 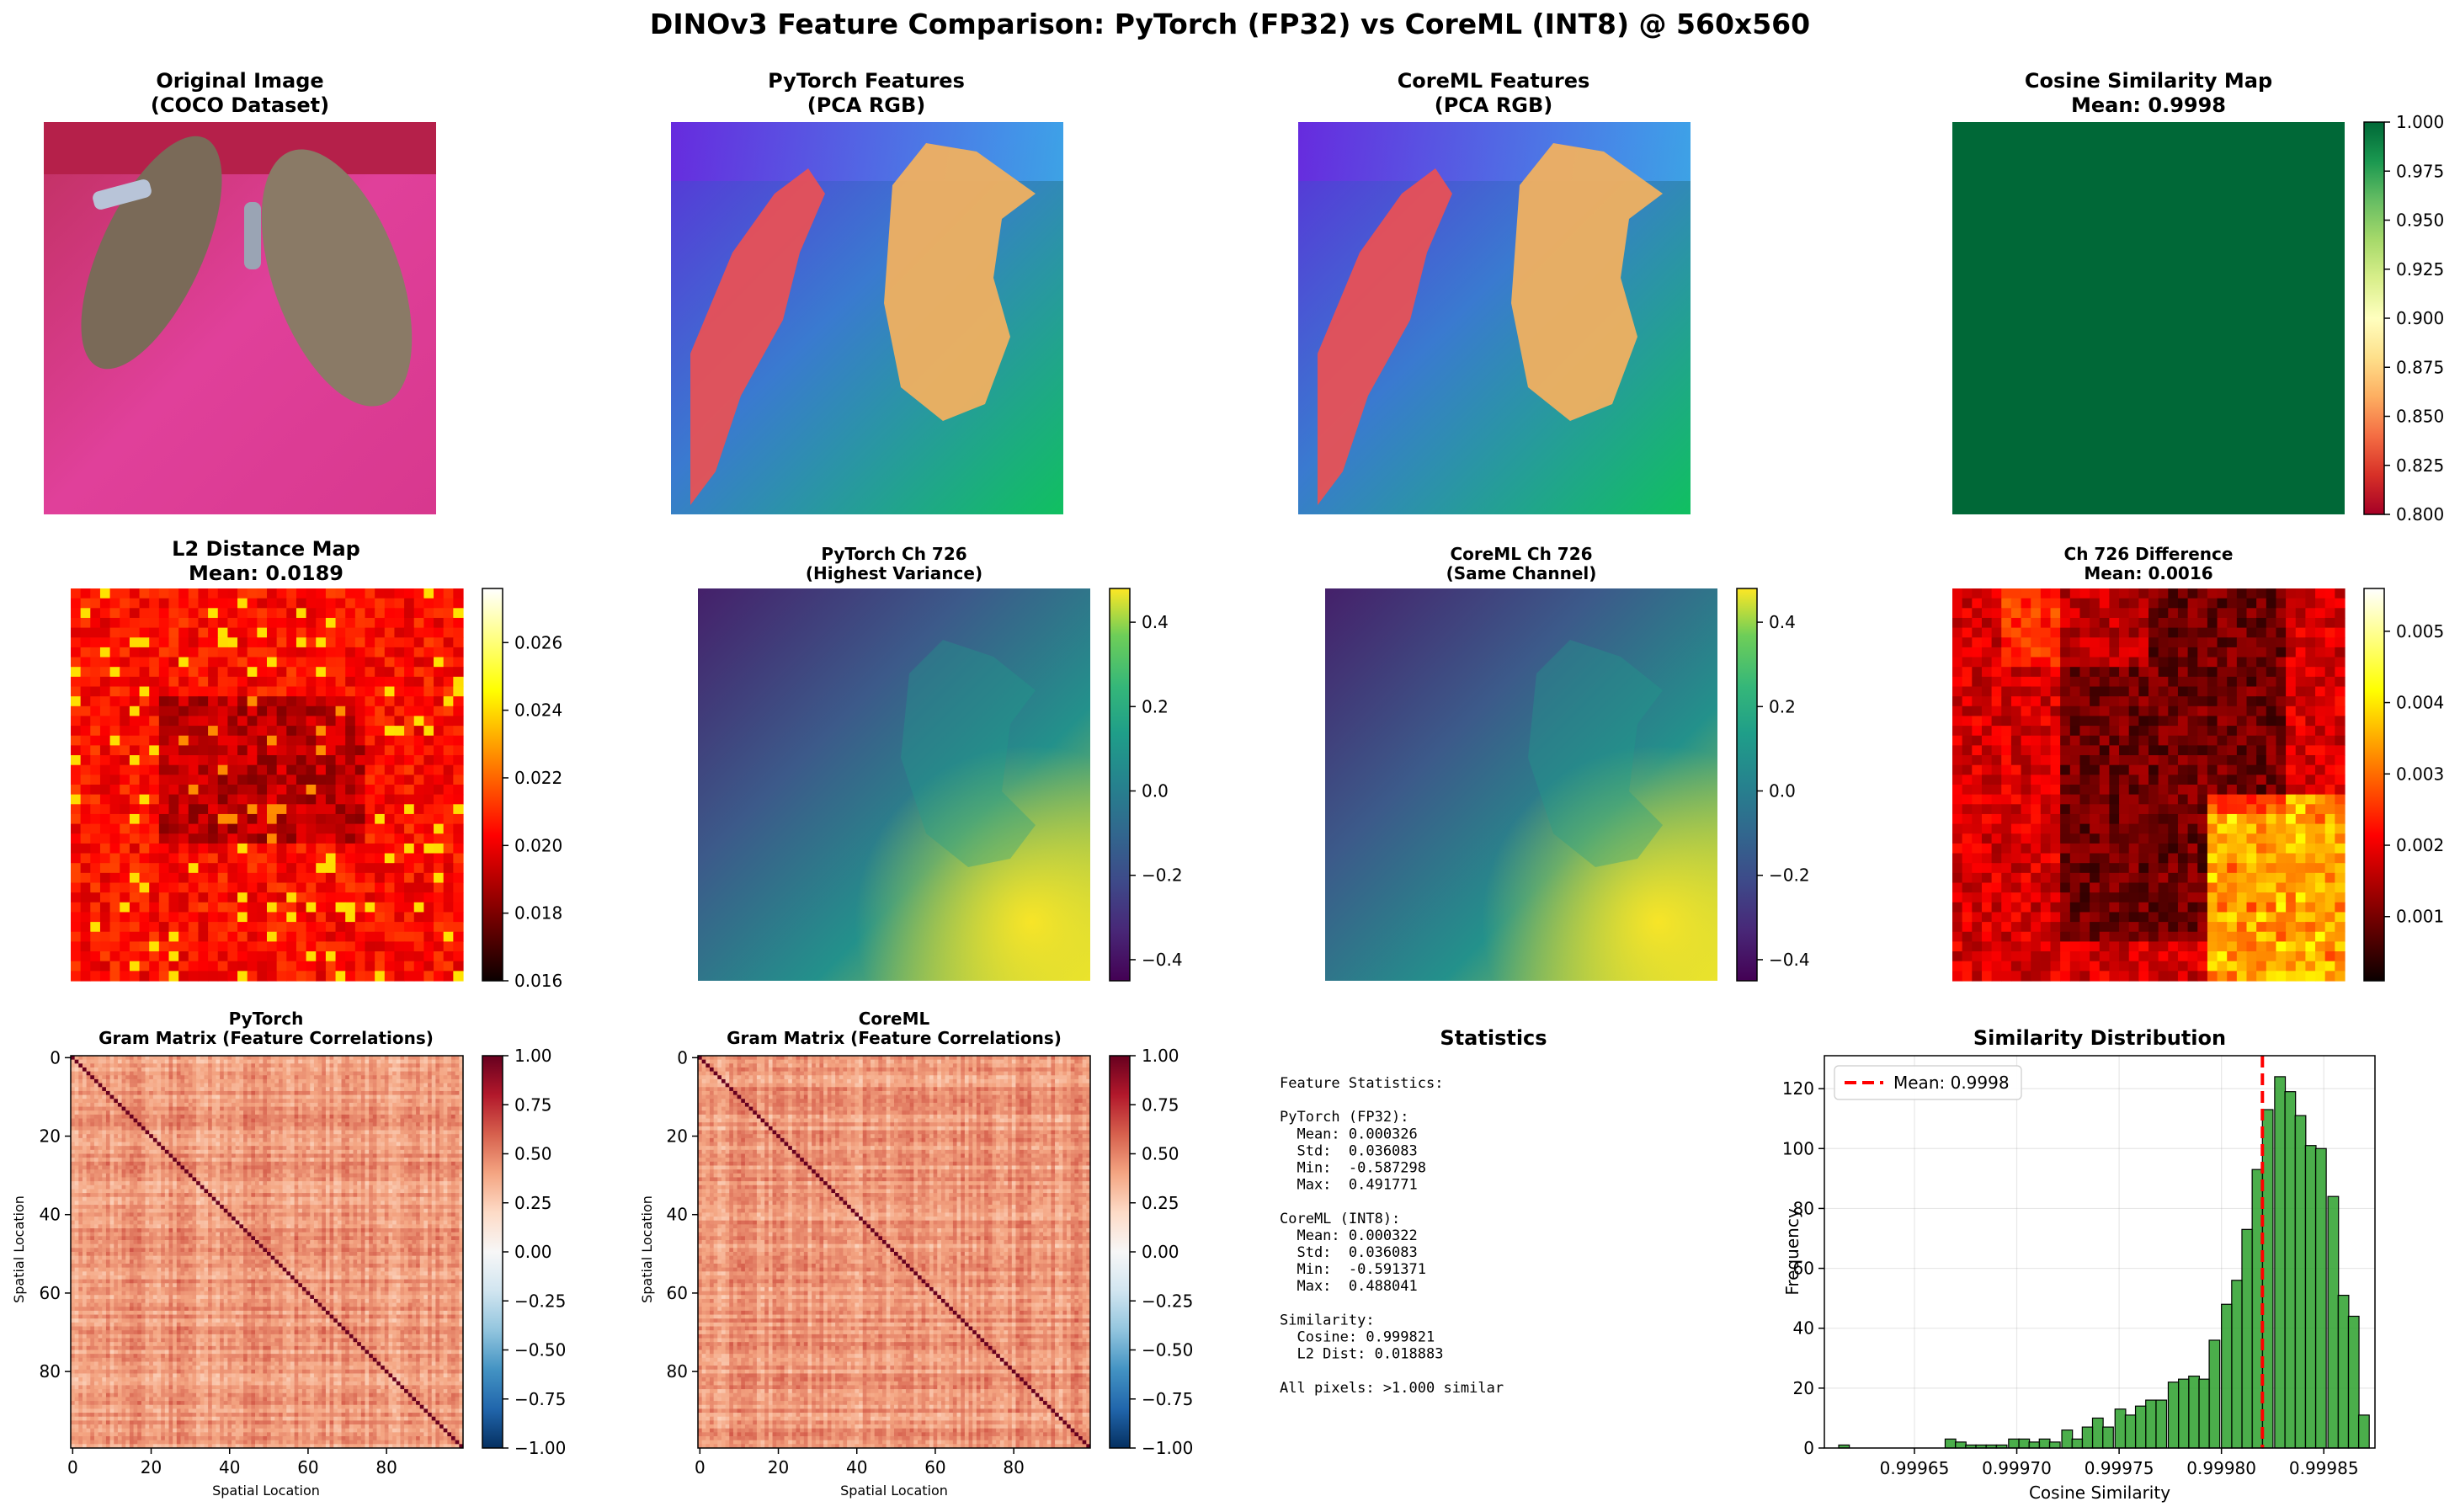 What do you see at coordinates (266, 574) in the screenshot?
I see `panel-subtitle: Mean: 0.0189` at bounding box center [266, 574].